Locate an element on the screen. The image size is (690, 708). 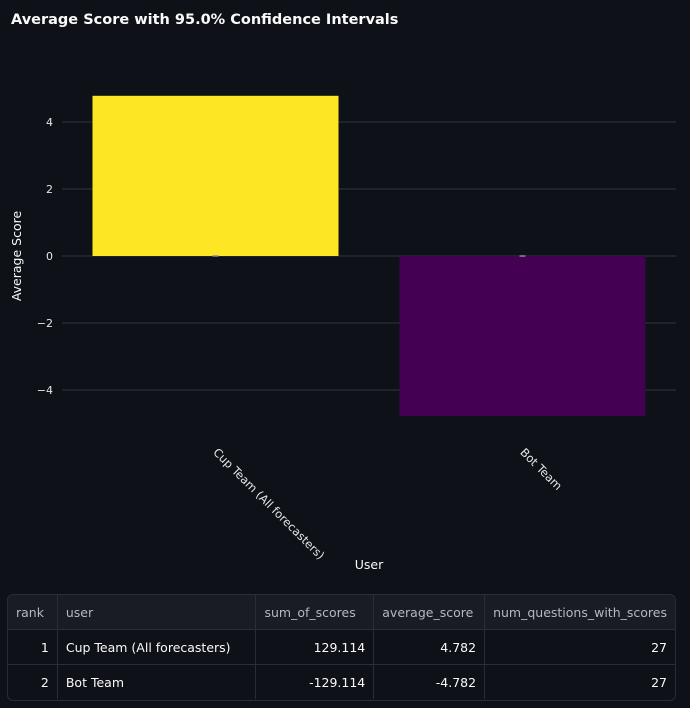
cell-sum-of-scores: -129.114 is located at coordinates (315, 681).